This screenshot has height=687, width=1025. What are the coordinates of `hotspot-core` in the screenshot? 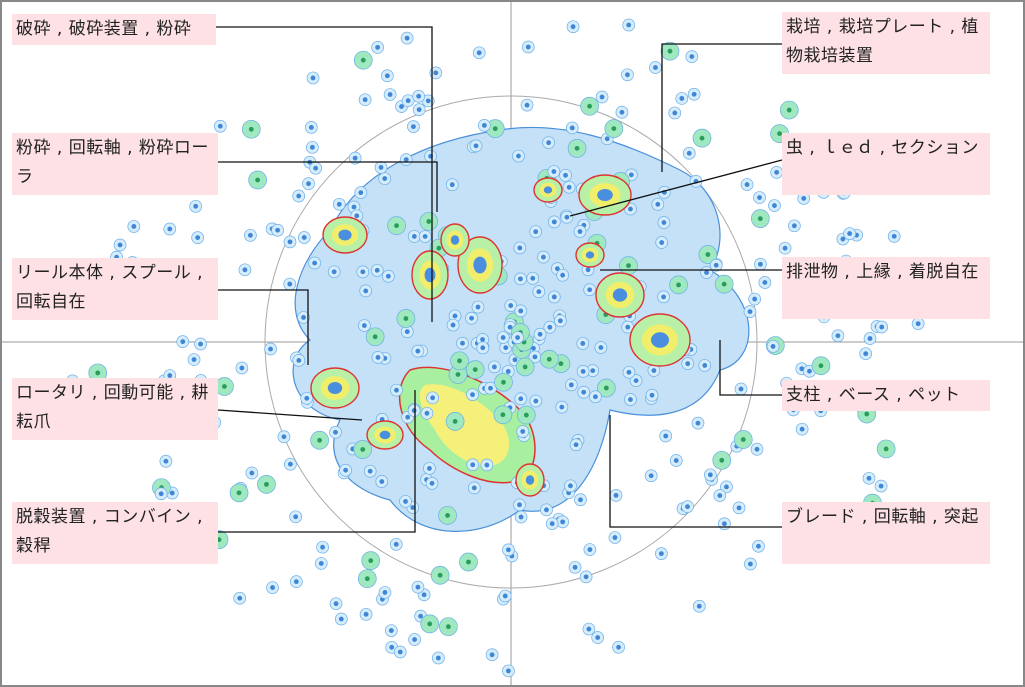 It's located at (464, 425).